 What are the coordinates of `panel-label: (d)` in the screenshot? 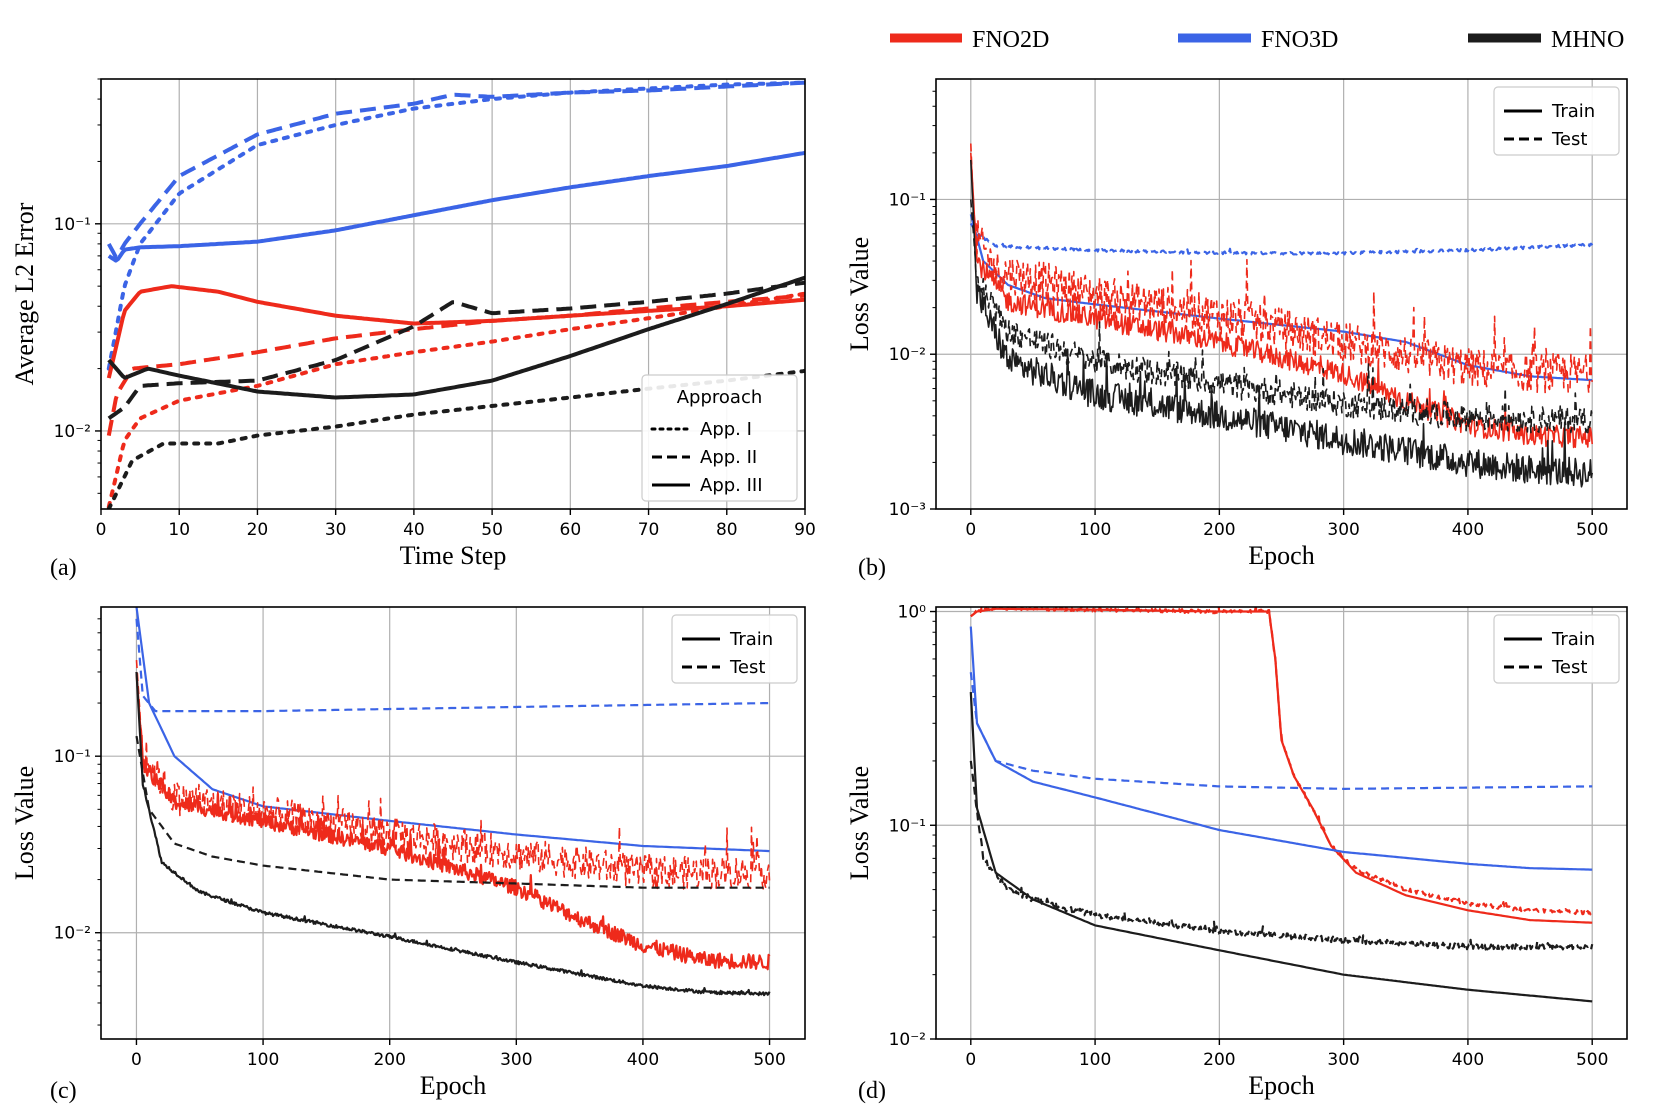 It's located at (872, 1091).